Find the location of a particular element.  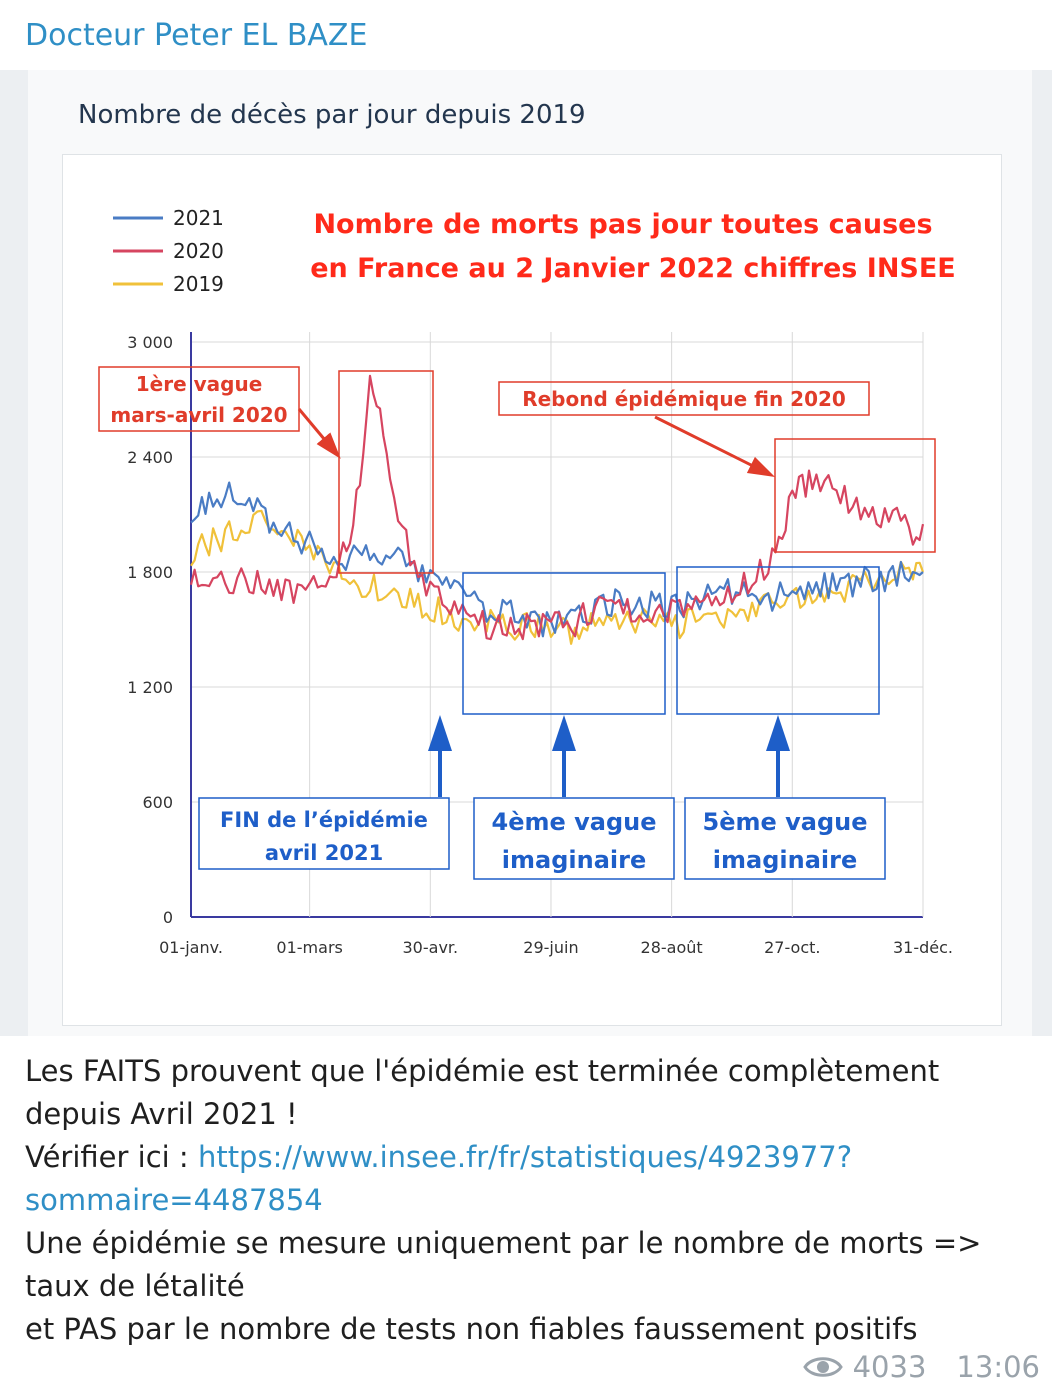

legend-label-2020: 2020 is located at coordinates (198, 251).